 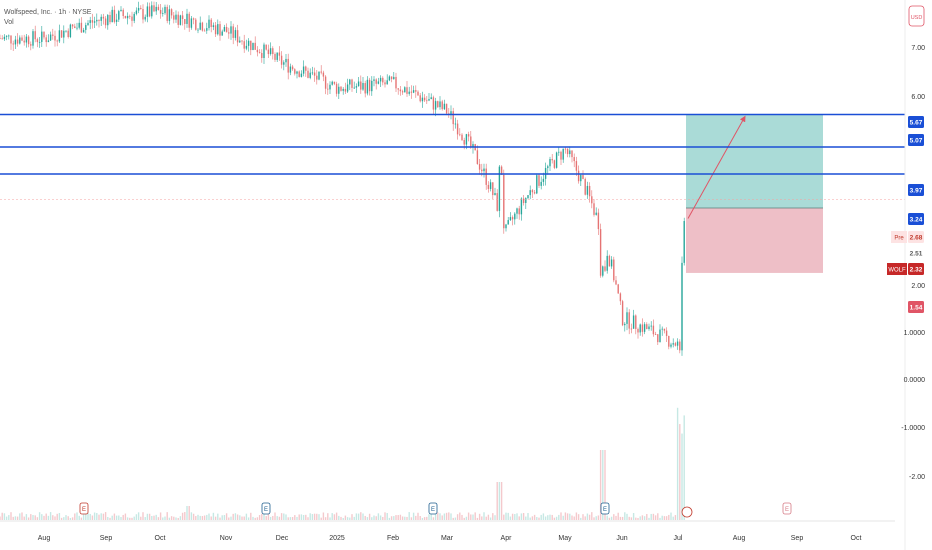 What do you see at coordinates (678, 538) in the screenshot?
I see `time-axis-label: Jul` at bounding box center [678, 538].